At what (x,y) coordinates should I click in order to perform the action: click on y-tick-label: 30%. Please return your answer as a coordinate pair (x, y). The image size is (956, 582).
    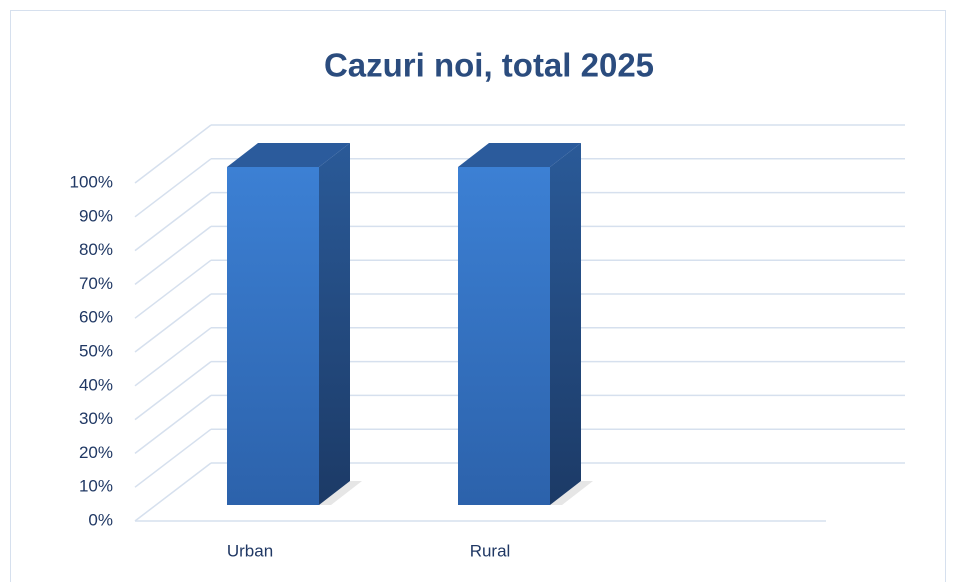
    Looking at the image, I should click on (96, 418).